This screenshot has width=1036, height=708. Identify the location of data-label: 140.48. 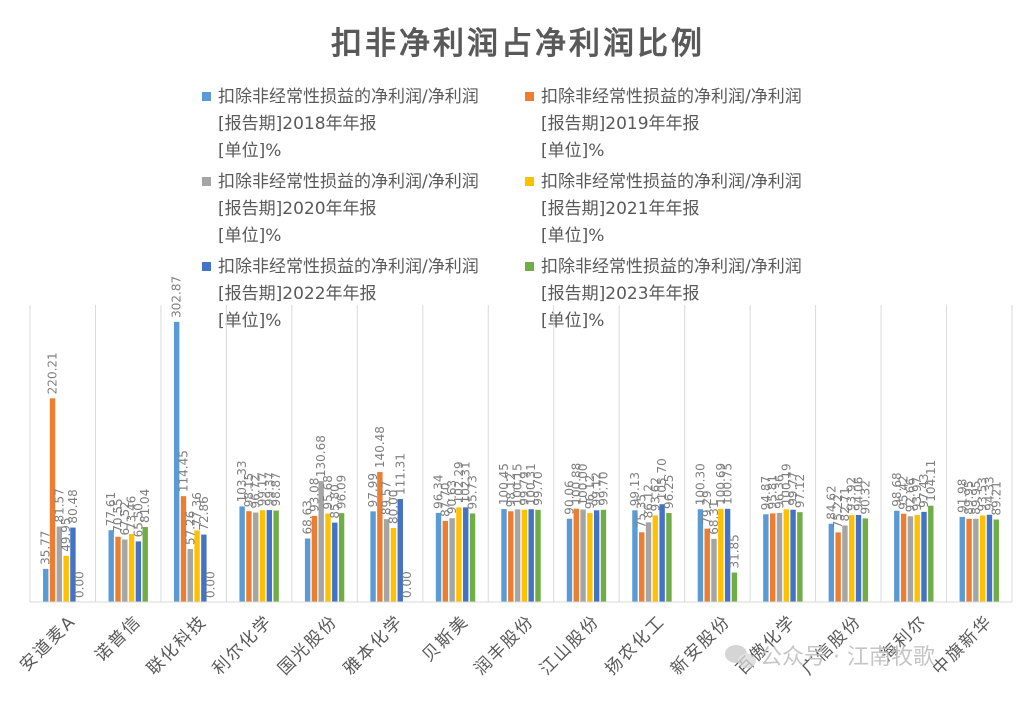
(380, 447).